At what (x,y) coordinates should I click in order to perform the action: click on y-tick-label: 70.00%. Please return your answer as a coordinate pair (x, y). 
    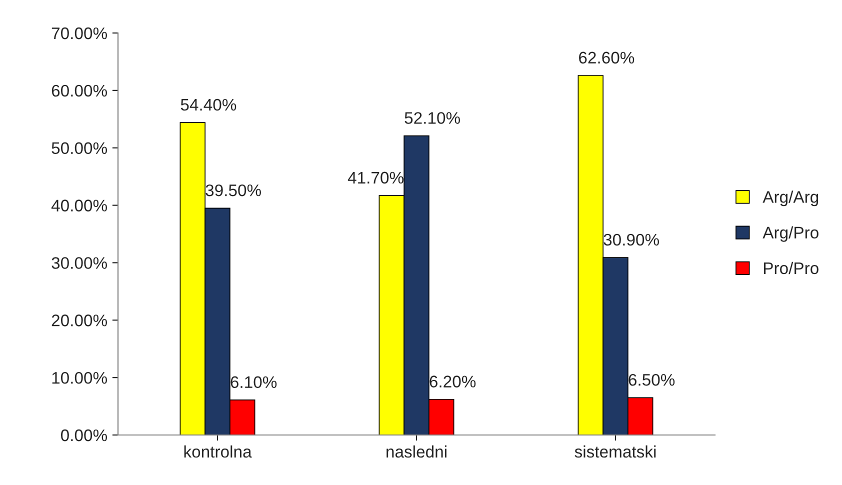
    Looking at the image, I should click on (79, 33).